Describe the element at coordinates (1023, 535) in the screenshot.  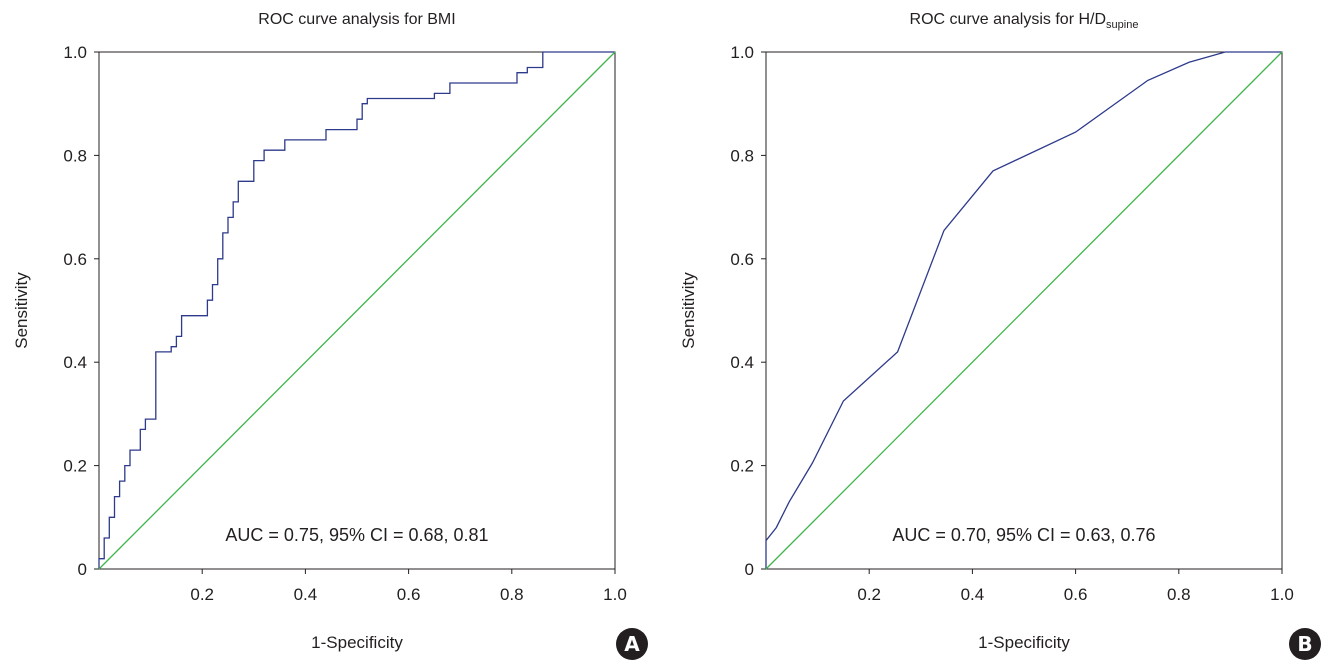
I see `auc-annotation: AUC = 0.70, 95% CI = 0.63, 0.76` at that location.